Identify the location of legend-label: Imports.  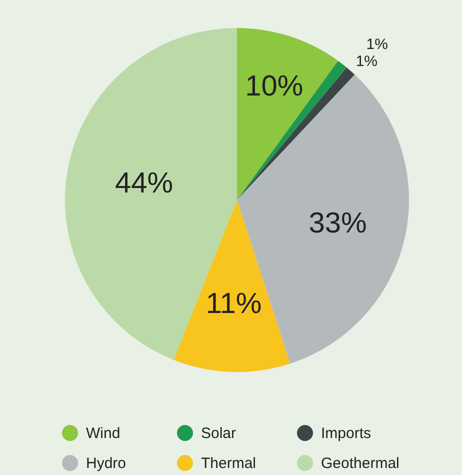
(346, 433).